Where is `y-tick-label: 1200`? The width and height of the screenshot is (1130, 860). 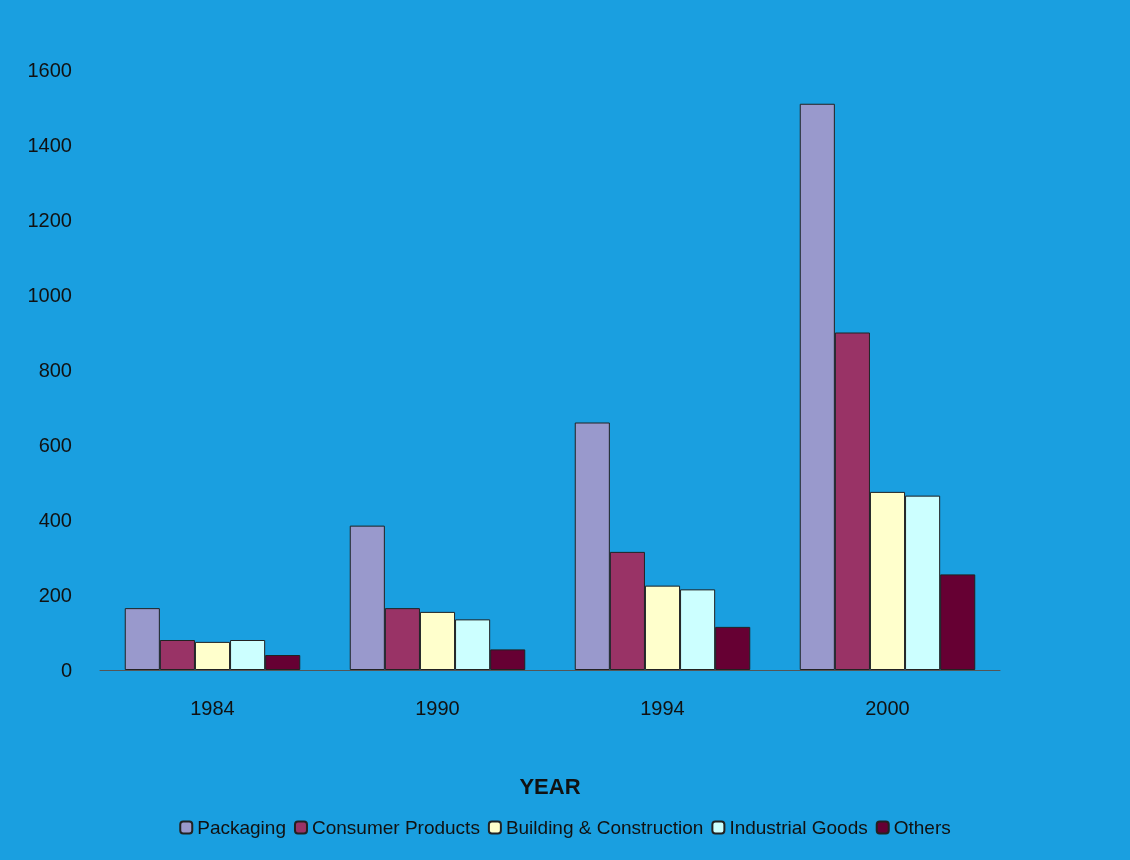 y-tick-label: 1200 is located at coordinates (49, 220).